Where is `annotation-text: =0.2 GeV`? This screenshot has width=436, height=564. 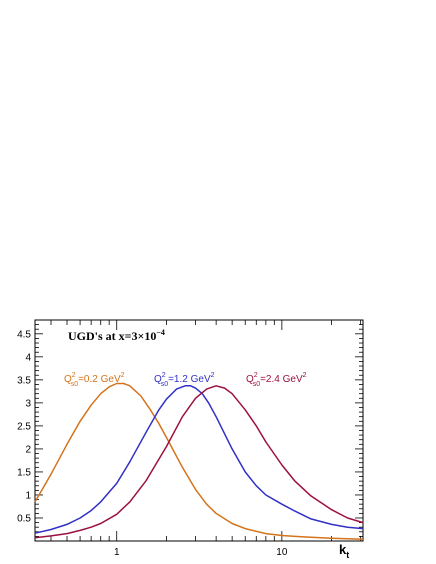 annotation-text: =0.2 GeV is located at coordinates (99, 379).